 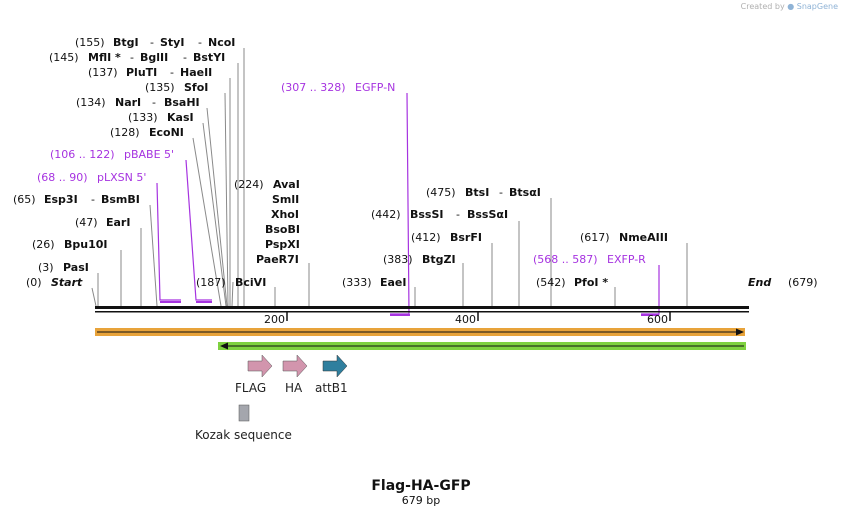 I want to click on site-label-65: (65) Esp3I - BsmBI, so click(x=76, y=199).